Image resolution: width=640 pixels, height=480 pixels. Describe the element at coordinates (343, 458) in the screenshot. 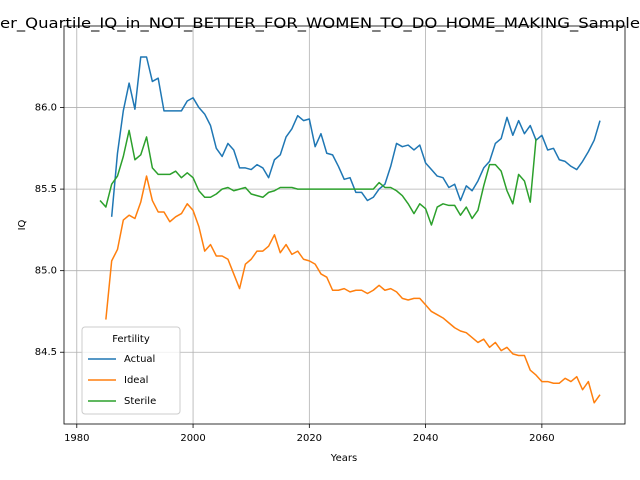

I see `x-axis-label: Years` at that location.